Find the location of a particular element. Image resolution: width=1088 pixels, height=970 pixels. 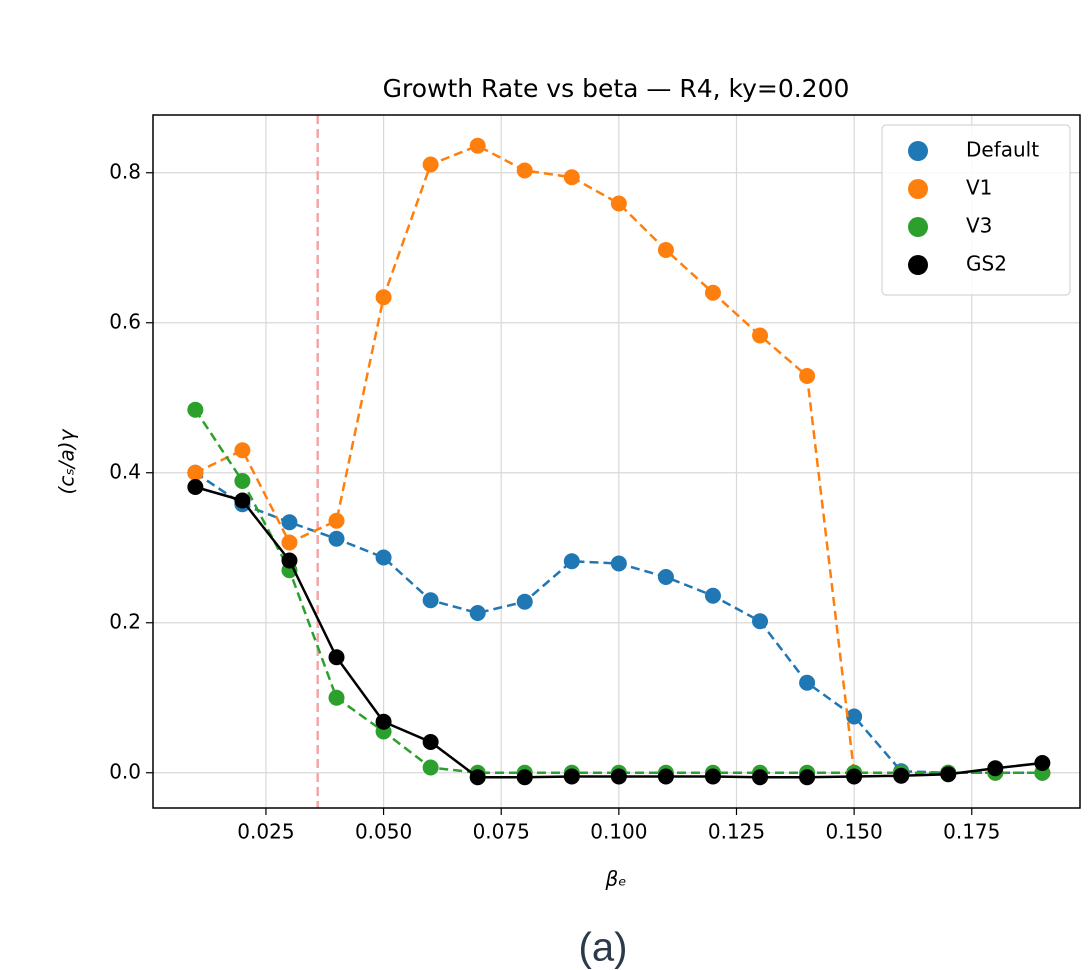

y-tick-label: 0.0 is located at coordinates (125, 771).